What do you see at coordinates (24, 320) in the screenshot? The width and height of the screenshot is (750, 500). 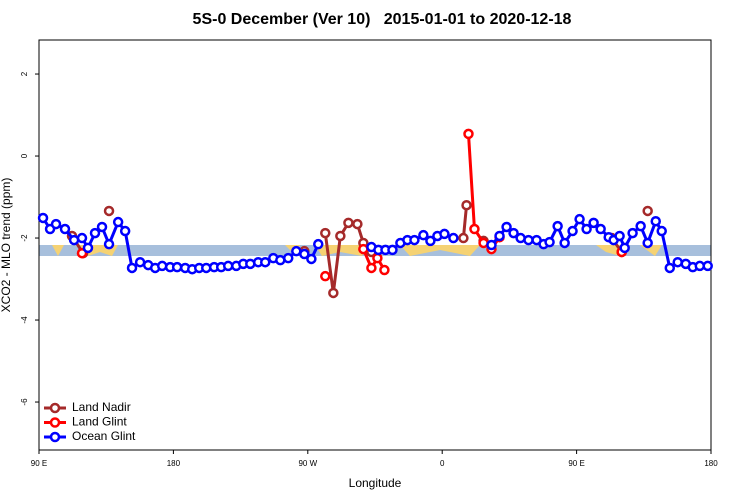 I see `y-tick-label: -4` at bounding box center [24, 320].